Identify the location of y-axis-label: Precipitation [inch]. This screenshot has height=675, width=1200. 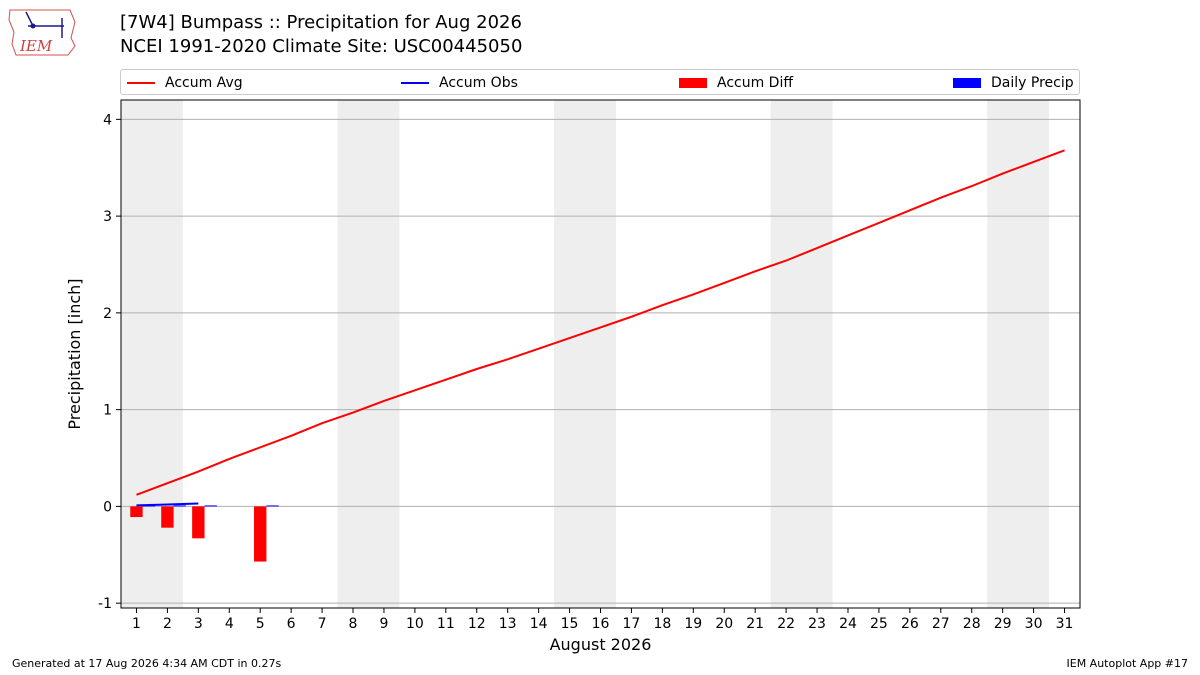
(74, 353).